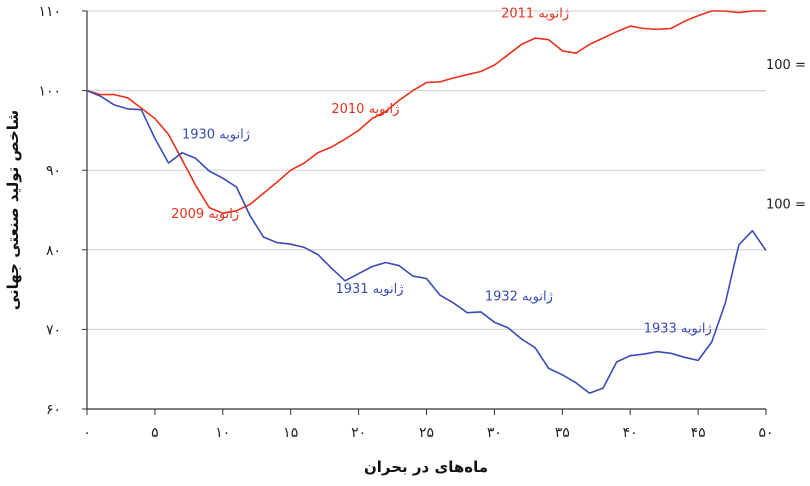  What do you see at coordinates (155, 433) in the screenshot?
I see `x-tick-label: ۵` at bounding box center [155, 433].